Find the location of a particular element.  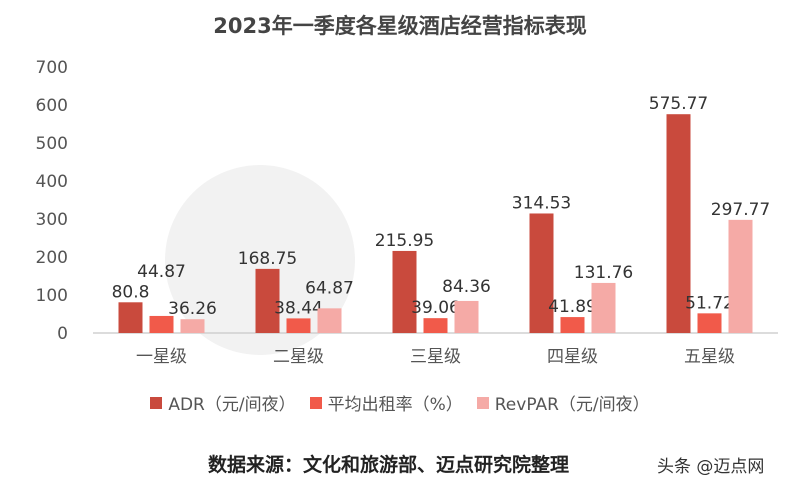

watermark-logo is located at coordinates (260, 260).